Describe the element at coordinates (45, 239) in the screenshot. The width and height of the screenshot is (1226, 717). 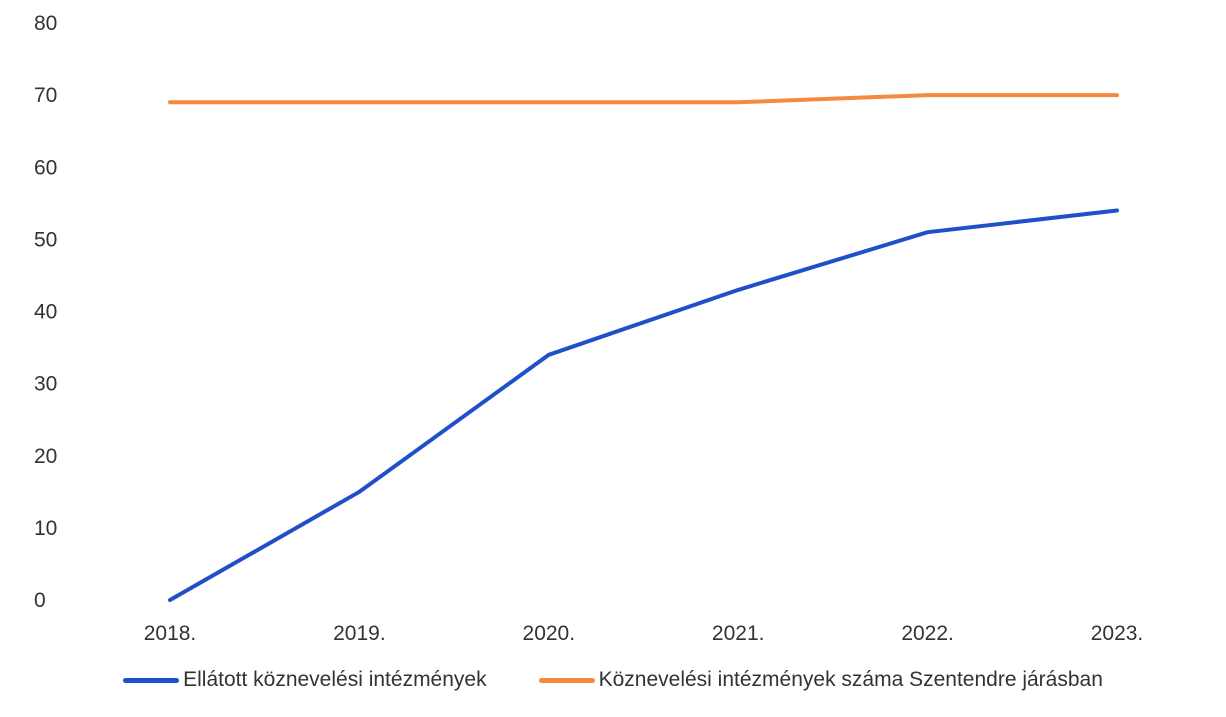
I see `y-tick-label: 50` at that location.